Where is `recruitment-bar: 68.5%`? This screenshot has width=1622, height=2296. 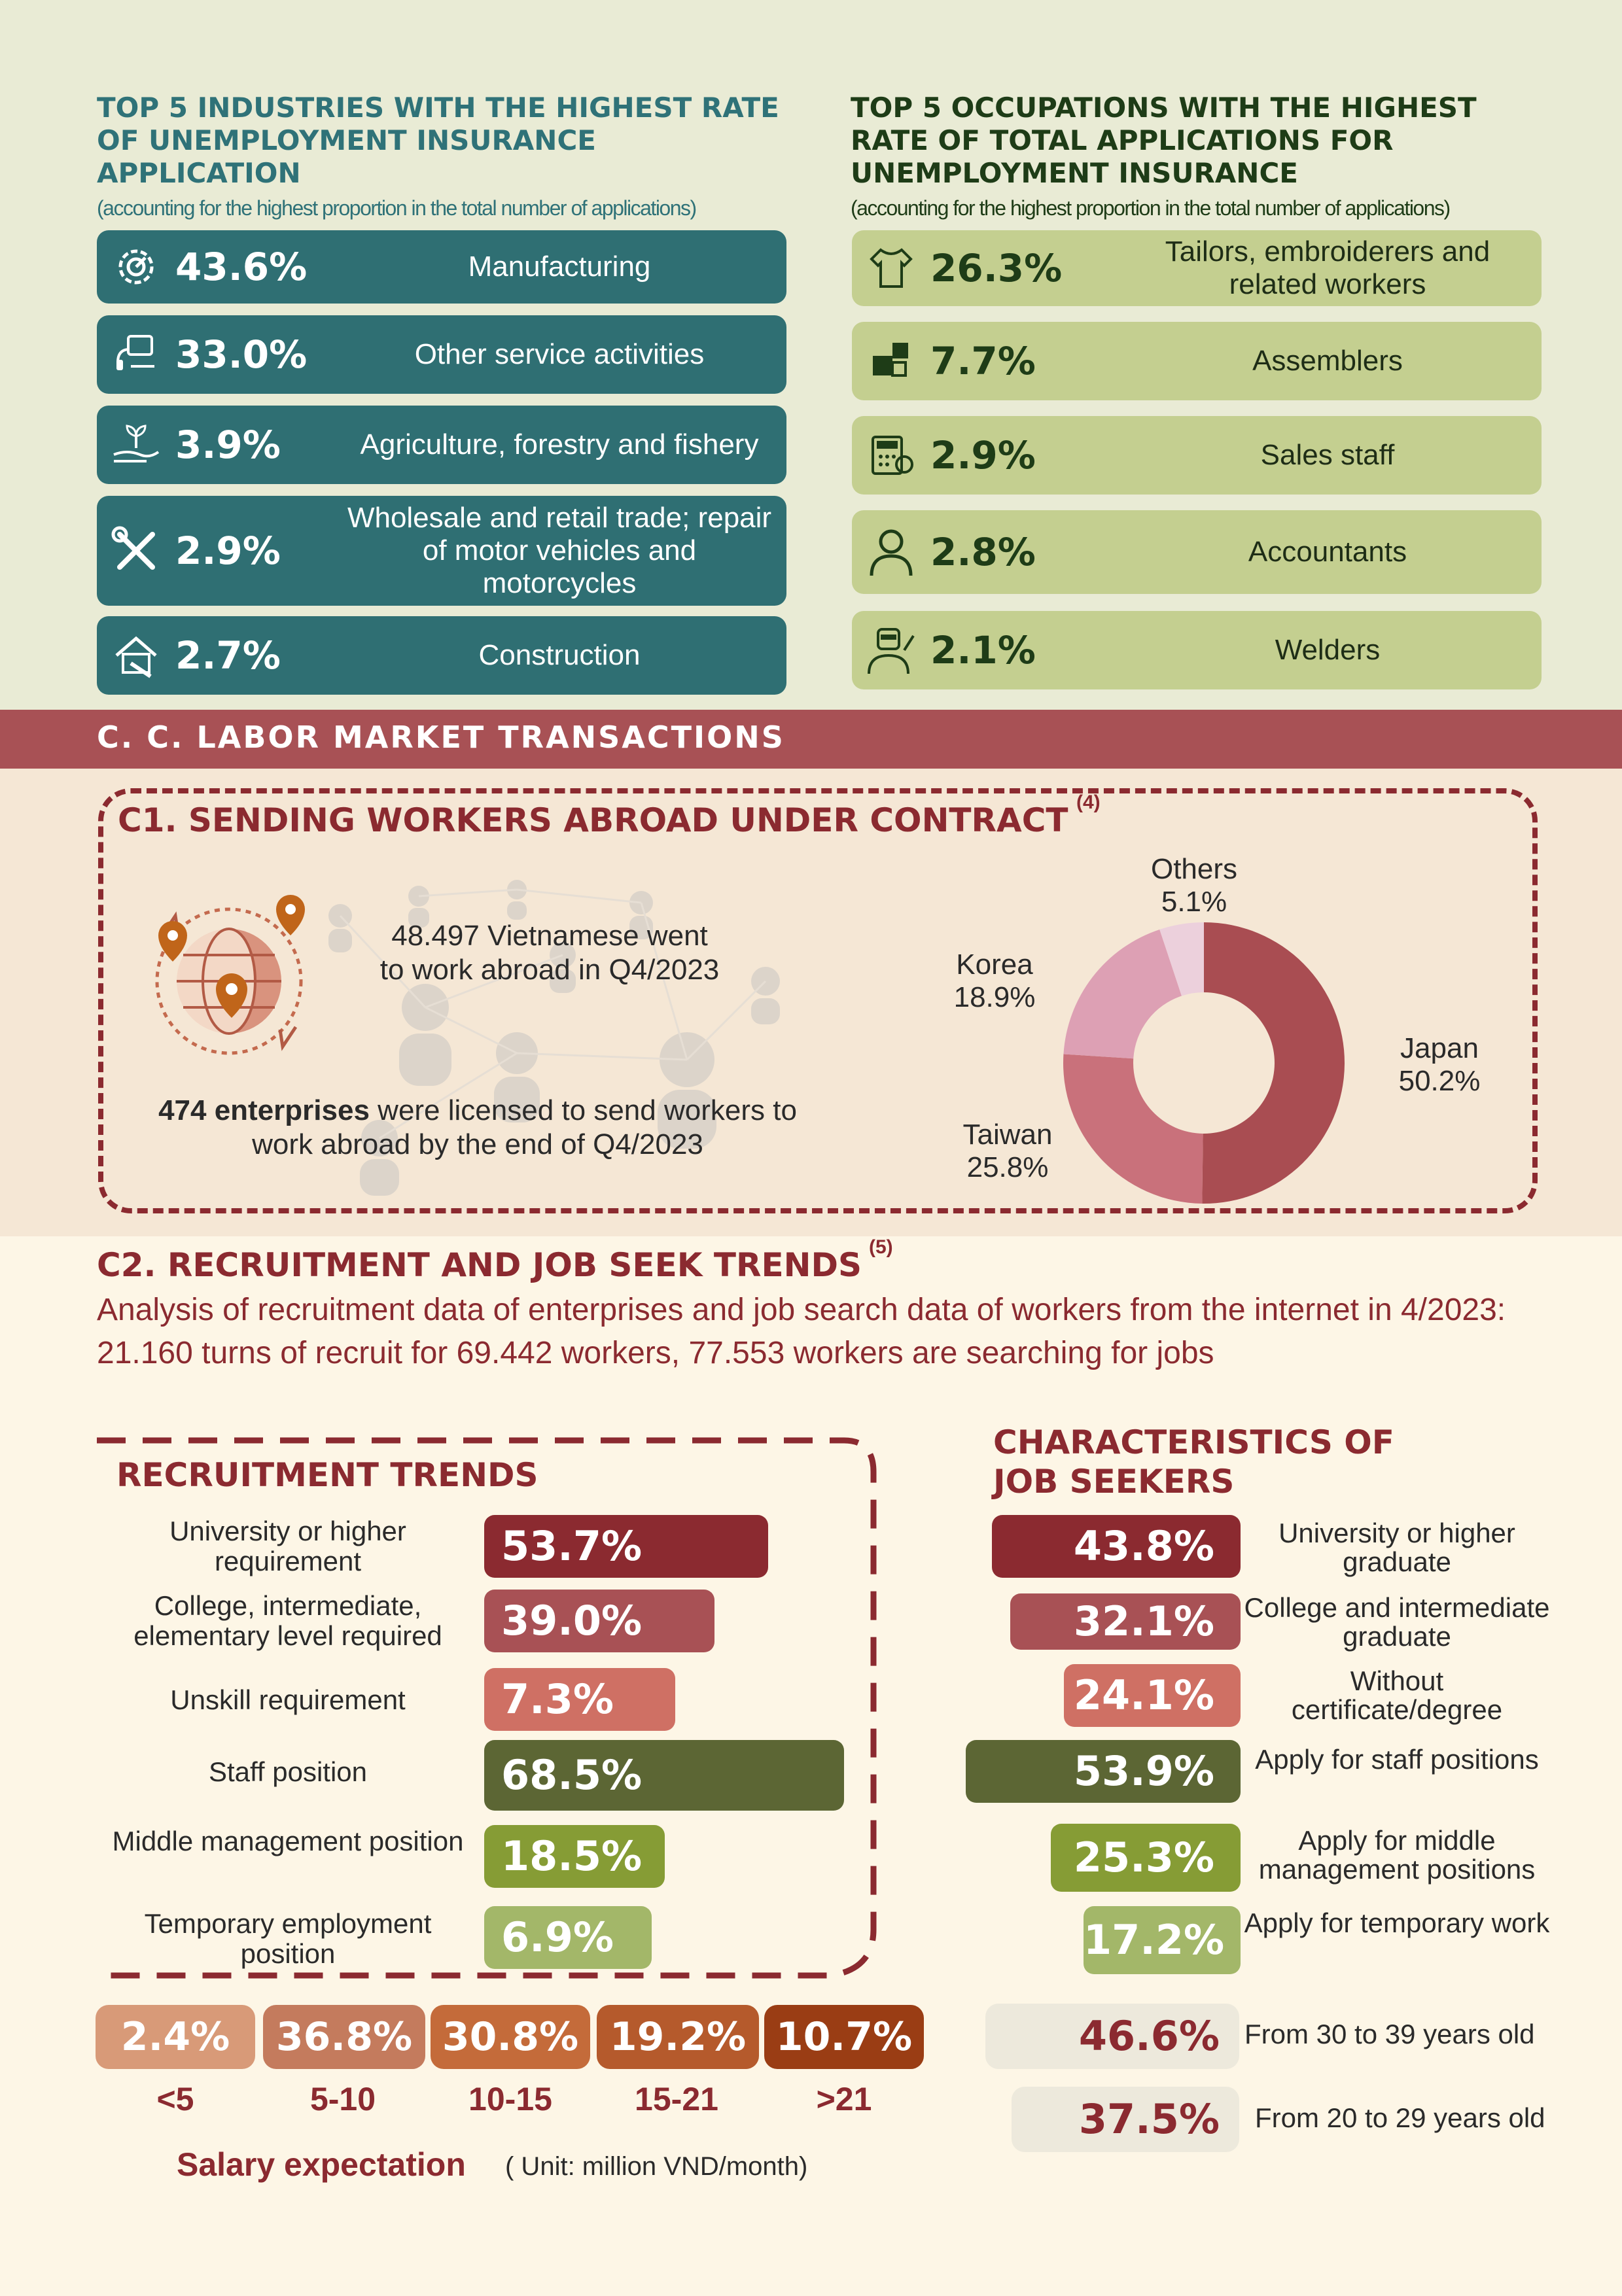 recruitment-bar: 68.5% is located at coordinates (664, 1775).